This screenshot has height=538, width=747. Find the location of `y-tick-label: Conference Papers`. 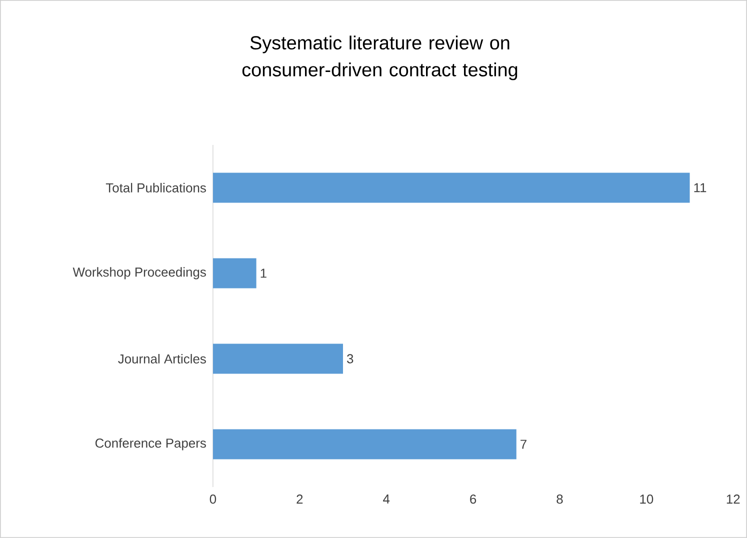

y-tick-label: Conference Papers is located at coordinates (150, 444).